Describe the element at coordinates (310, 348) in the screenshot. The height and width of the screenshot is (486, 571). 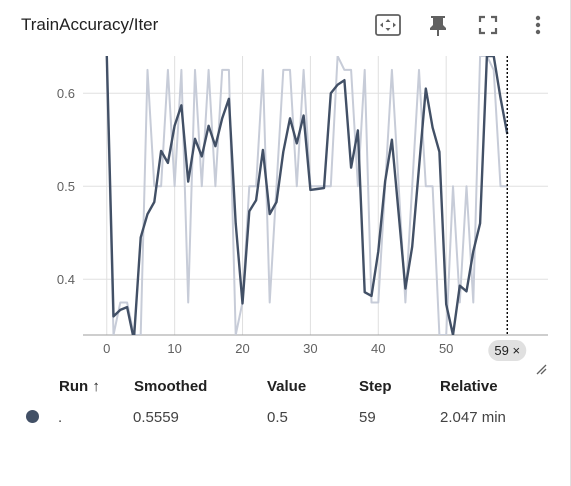
I see `x-tick-label: 30` at that location.